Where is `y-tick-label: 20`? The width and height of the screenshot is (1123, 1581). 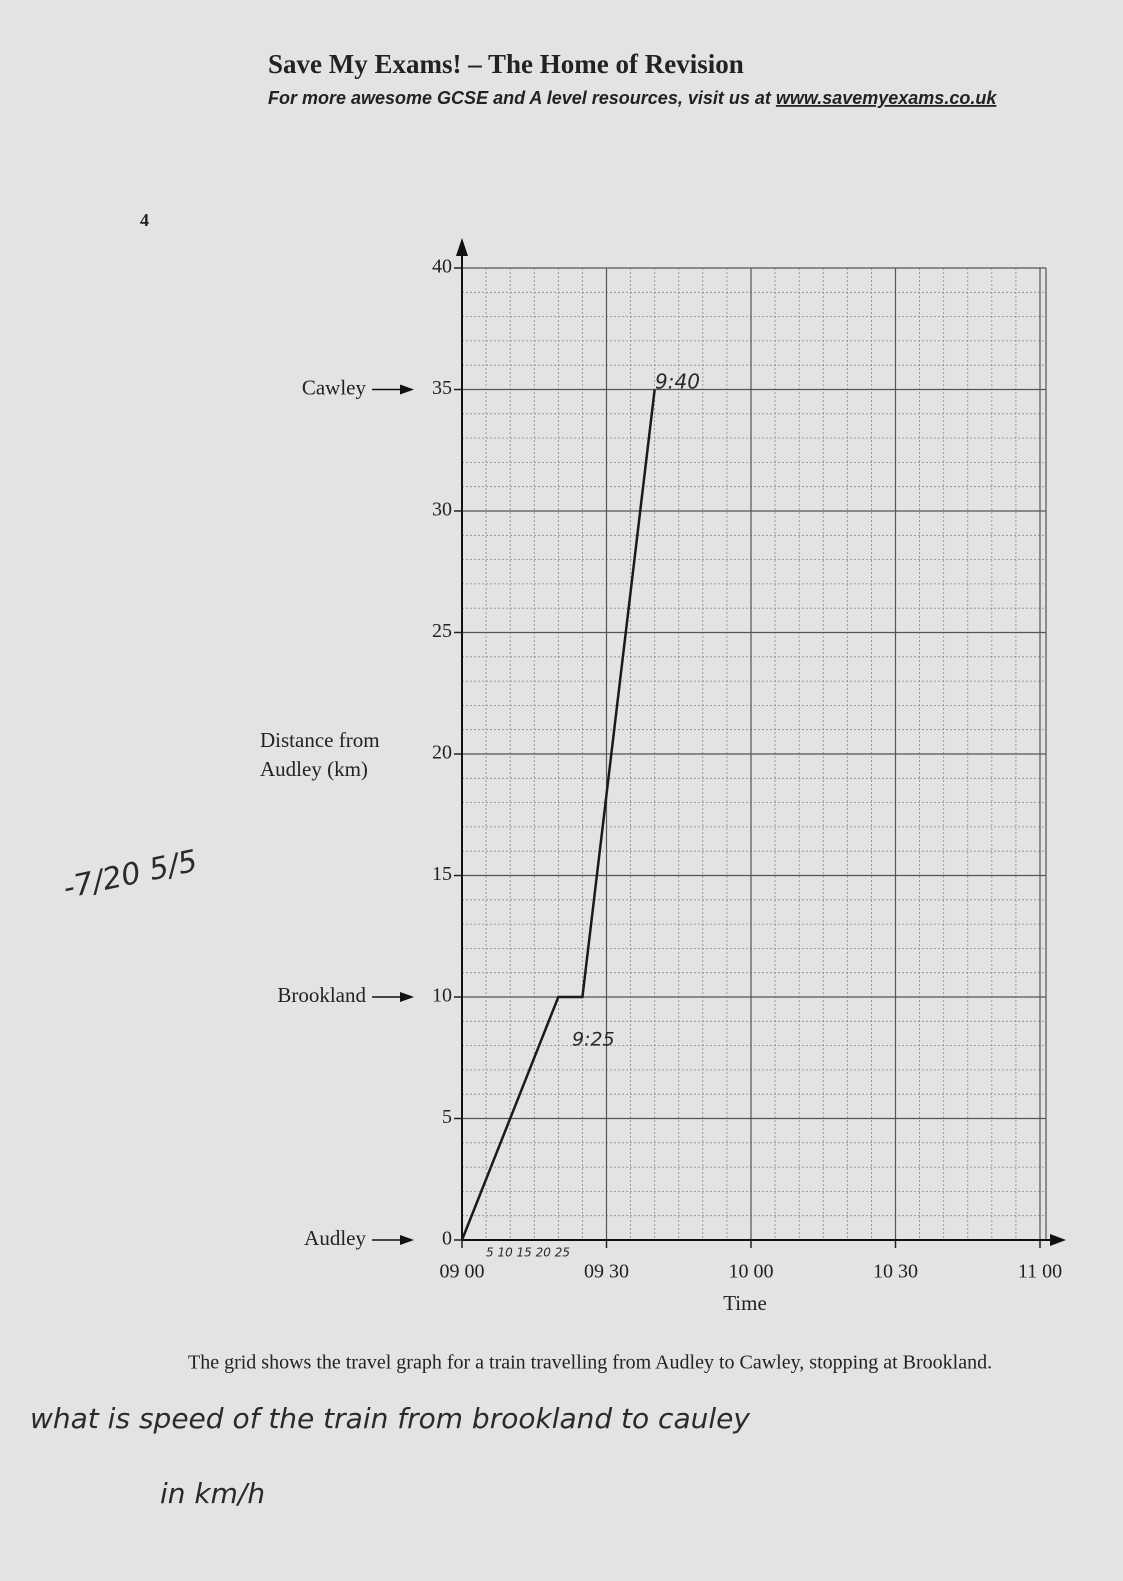
y-tick-label: 20 is located at coordinates (442, 753).